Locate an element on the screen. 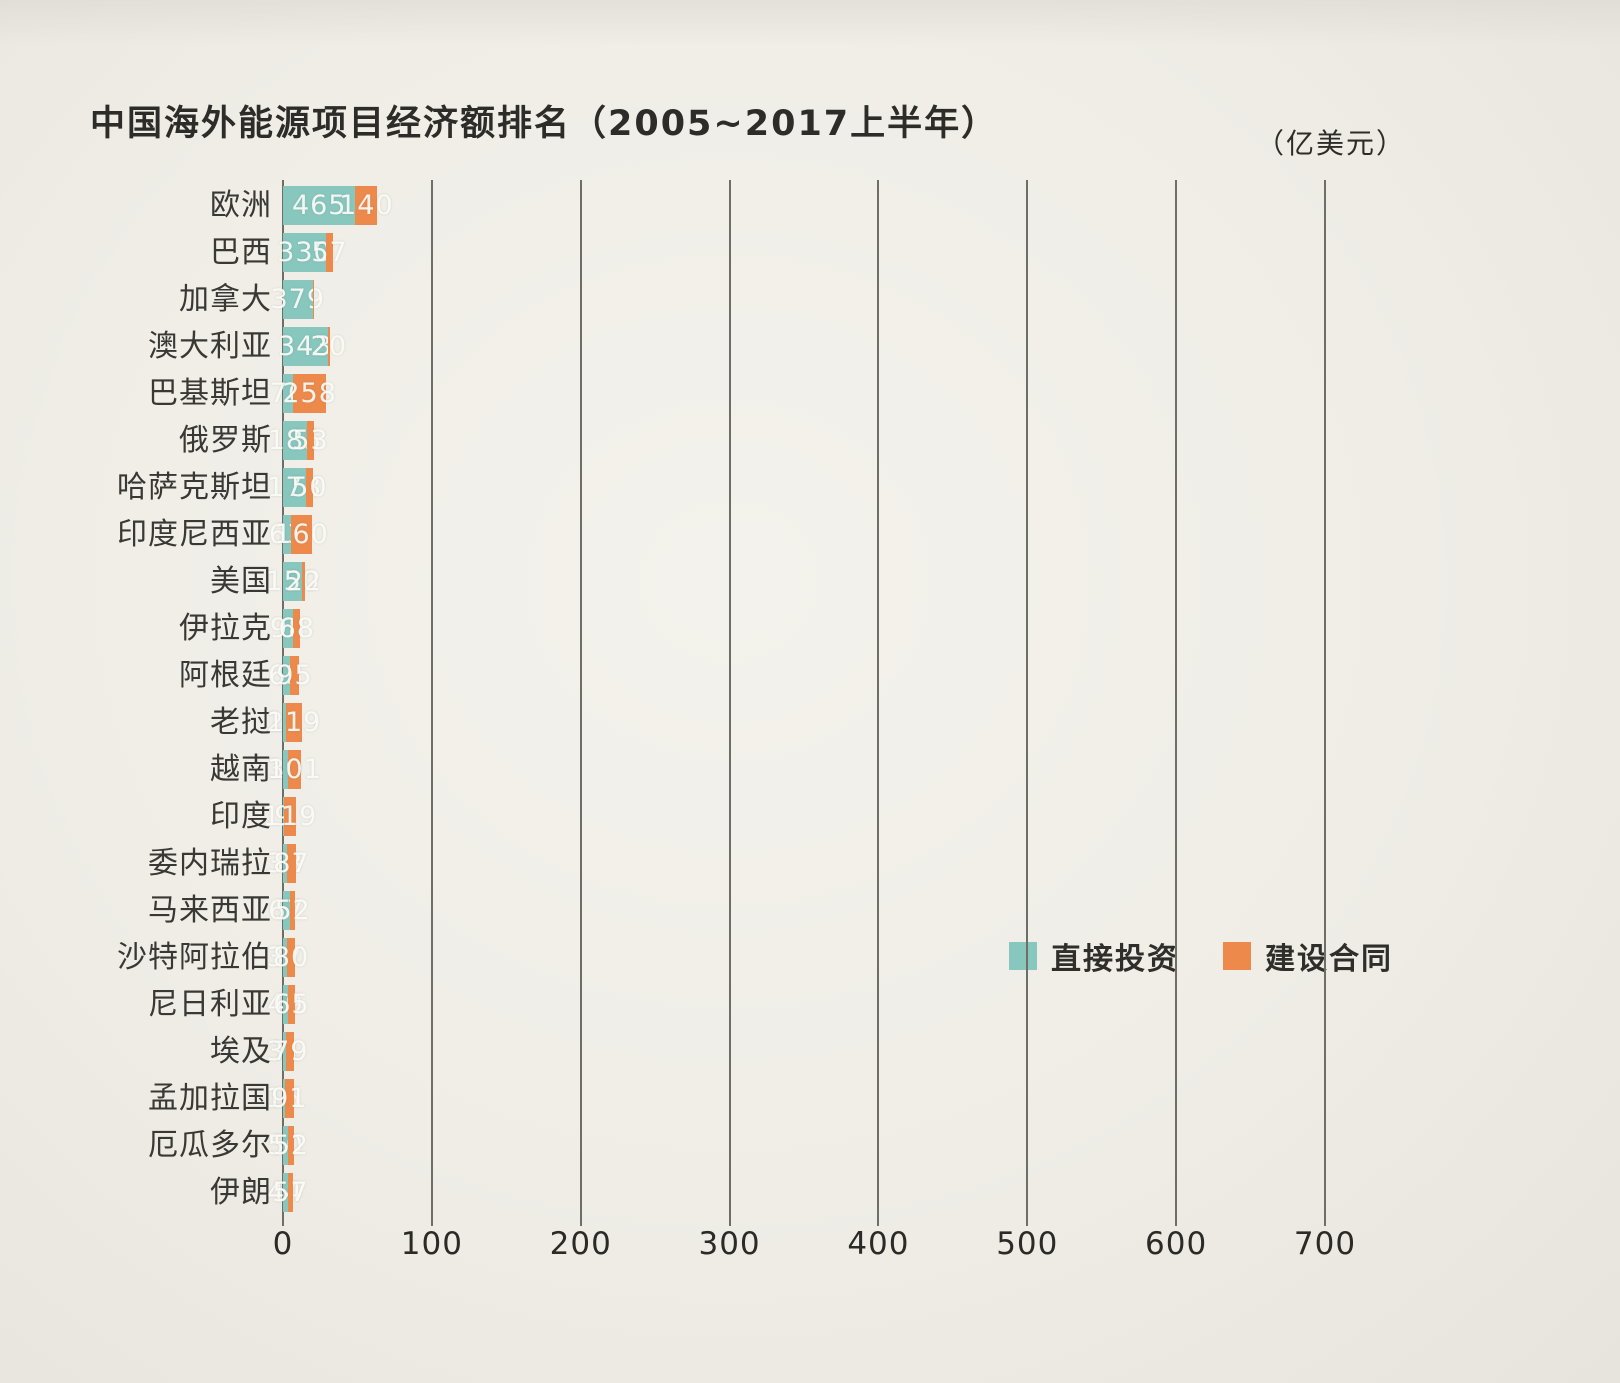 Image resolution: width=1620 pixels, height=1383 pixels. category-label: 加拿大 is located at coordinates (225, 299).